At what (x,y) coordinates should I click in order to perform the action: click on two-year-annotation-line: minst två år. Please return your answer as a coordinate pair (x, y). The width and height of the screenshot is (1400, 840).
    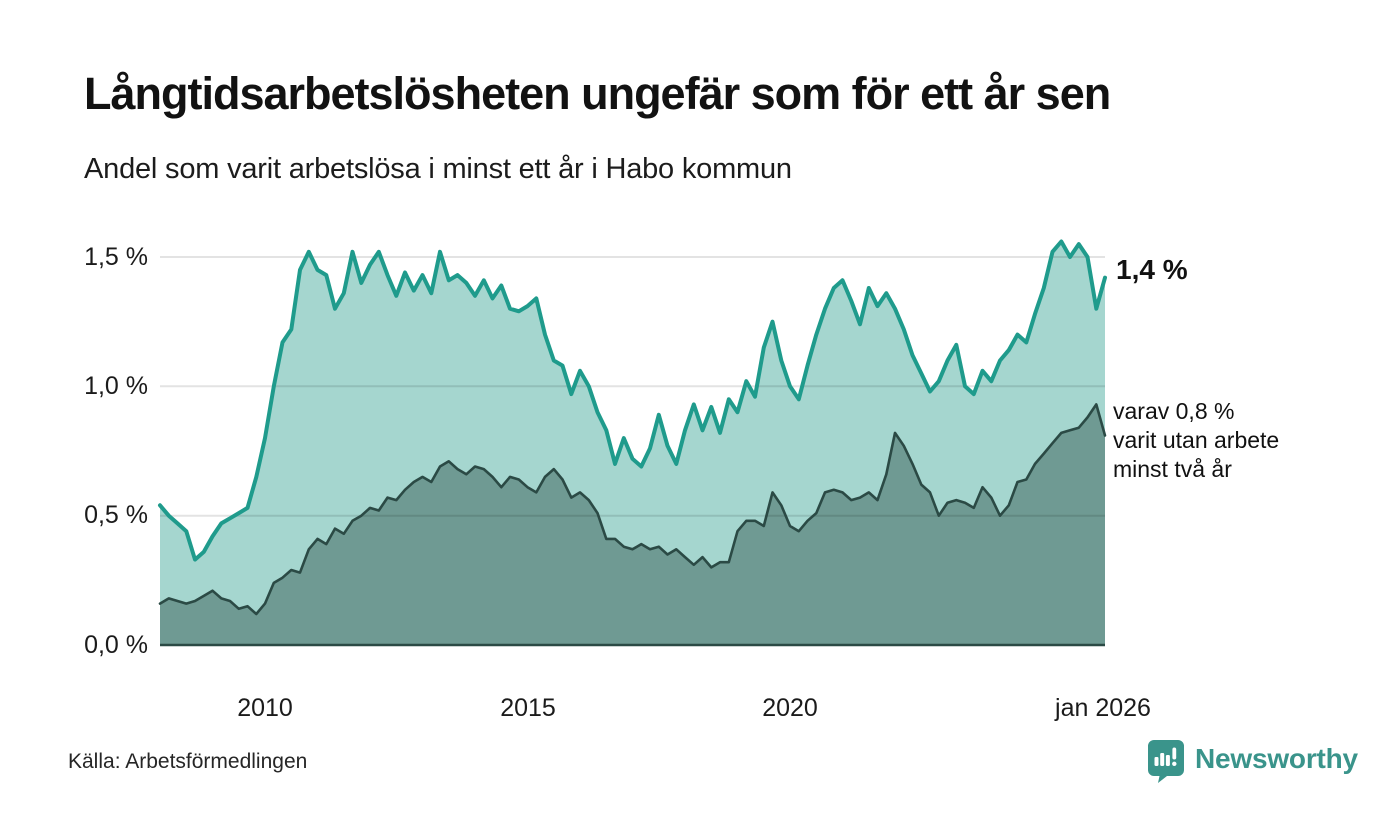
    Looking at the image, I should click on (1172, 469).